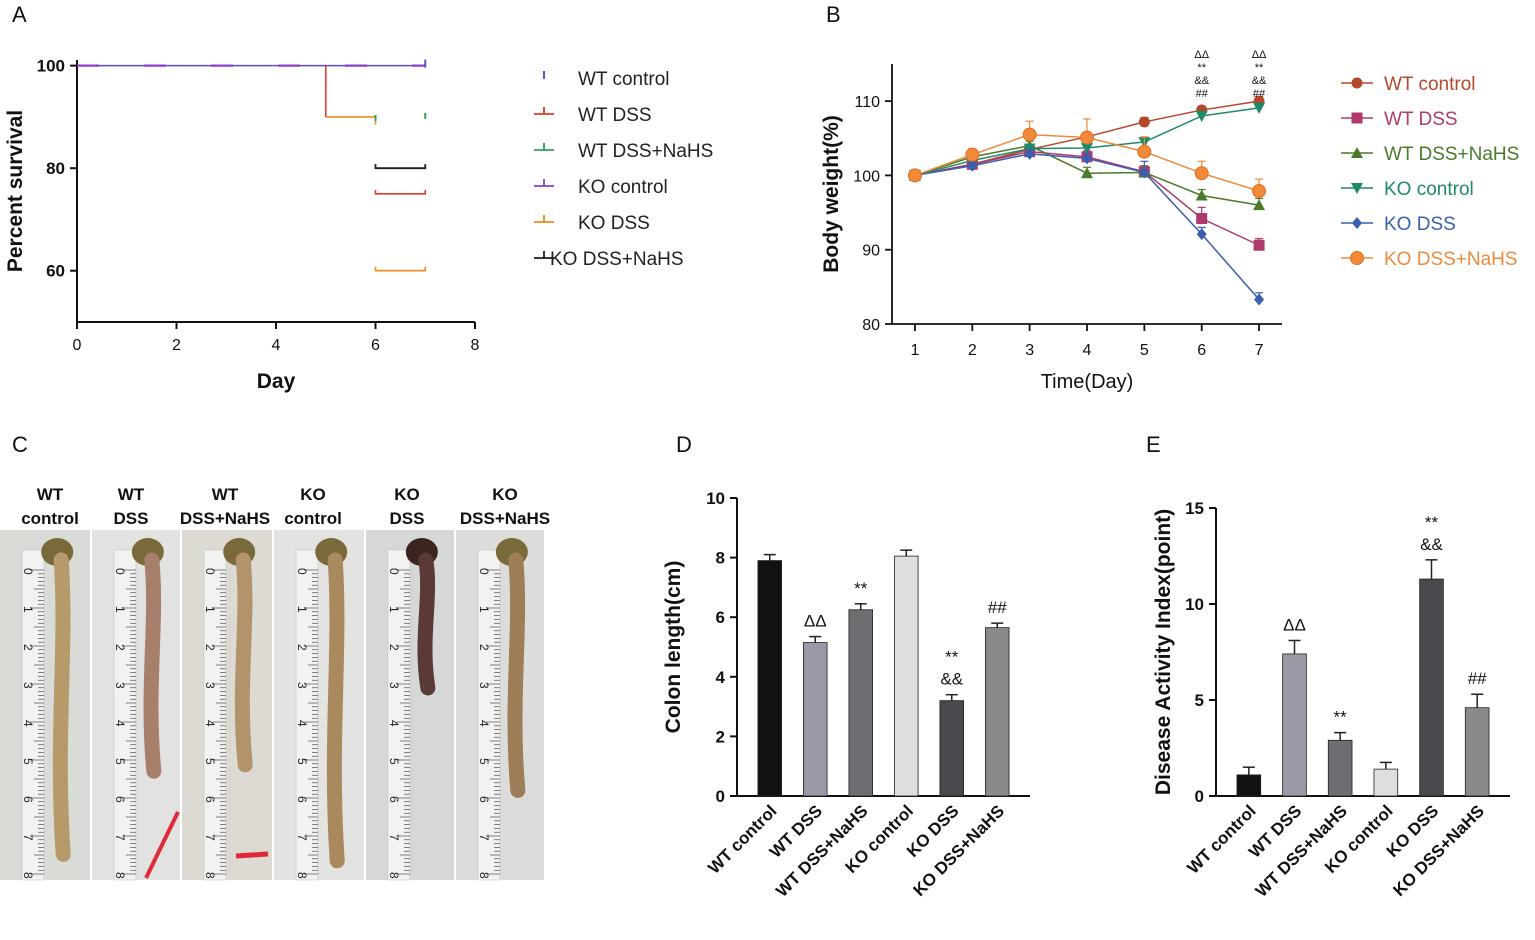  Describe the element at coordinates (1429, 189) in the screenshot. I see `legend-label: KO control` at that location.